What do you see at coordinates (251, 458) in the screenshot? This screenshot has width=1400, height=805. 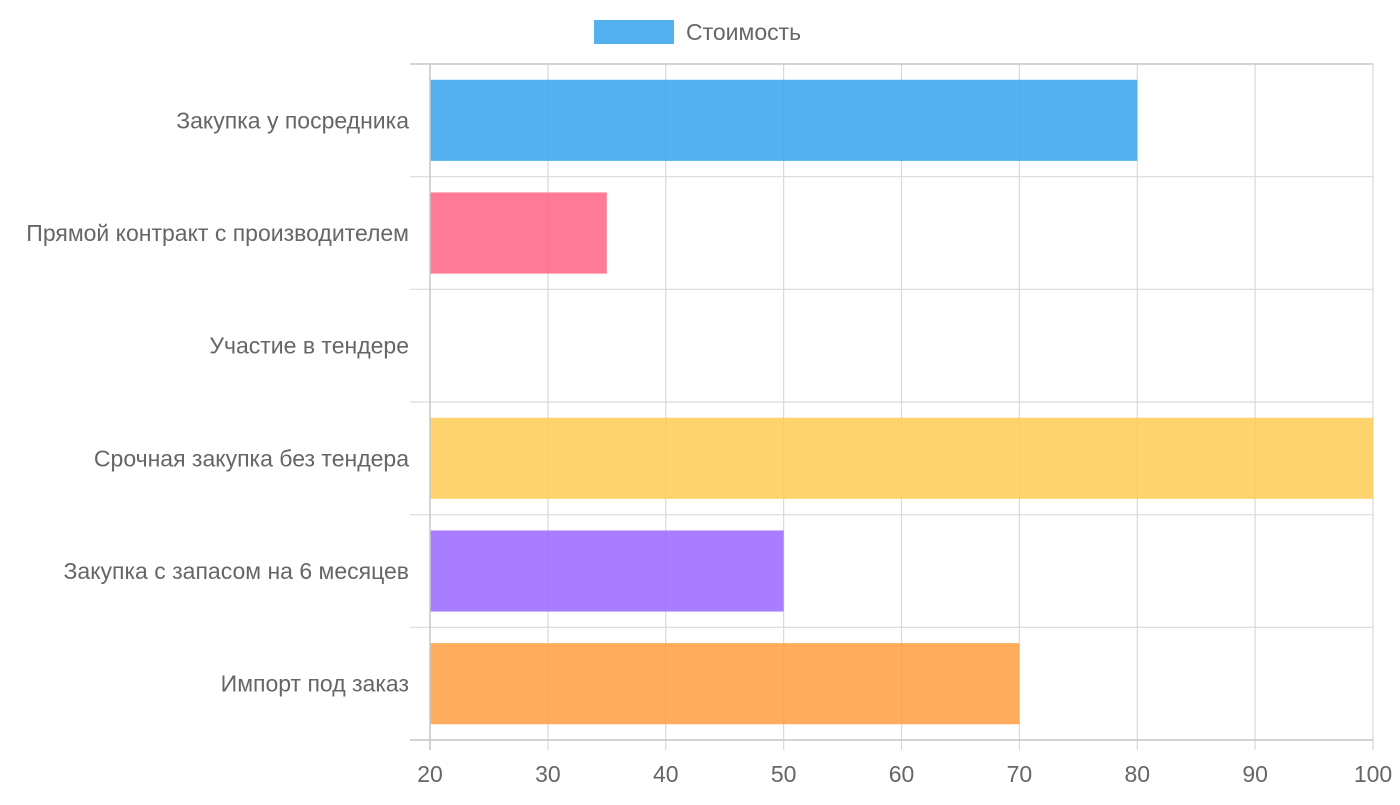 I see `category-label: Срочная закупка без тендера` at bounding box center [251, 458].